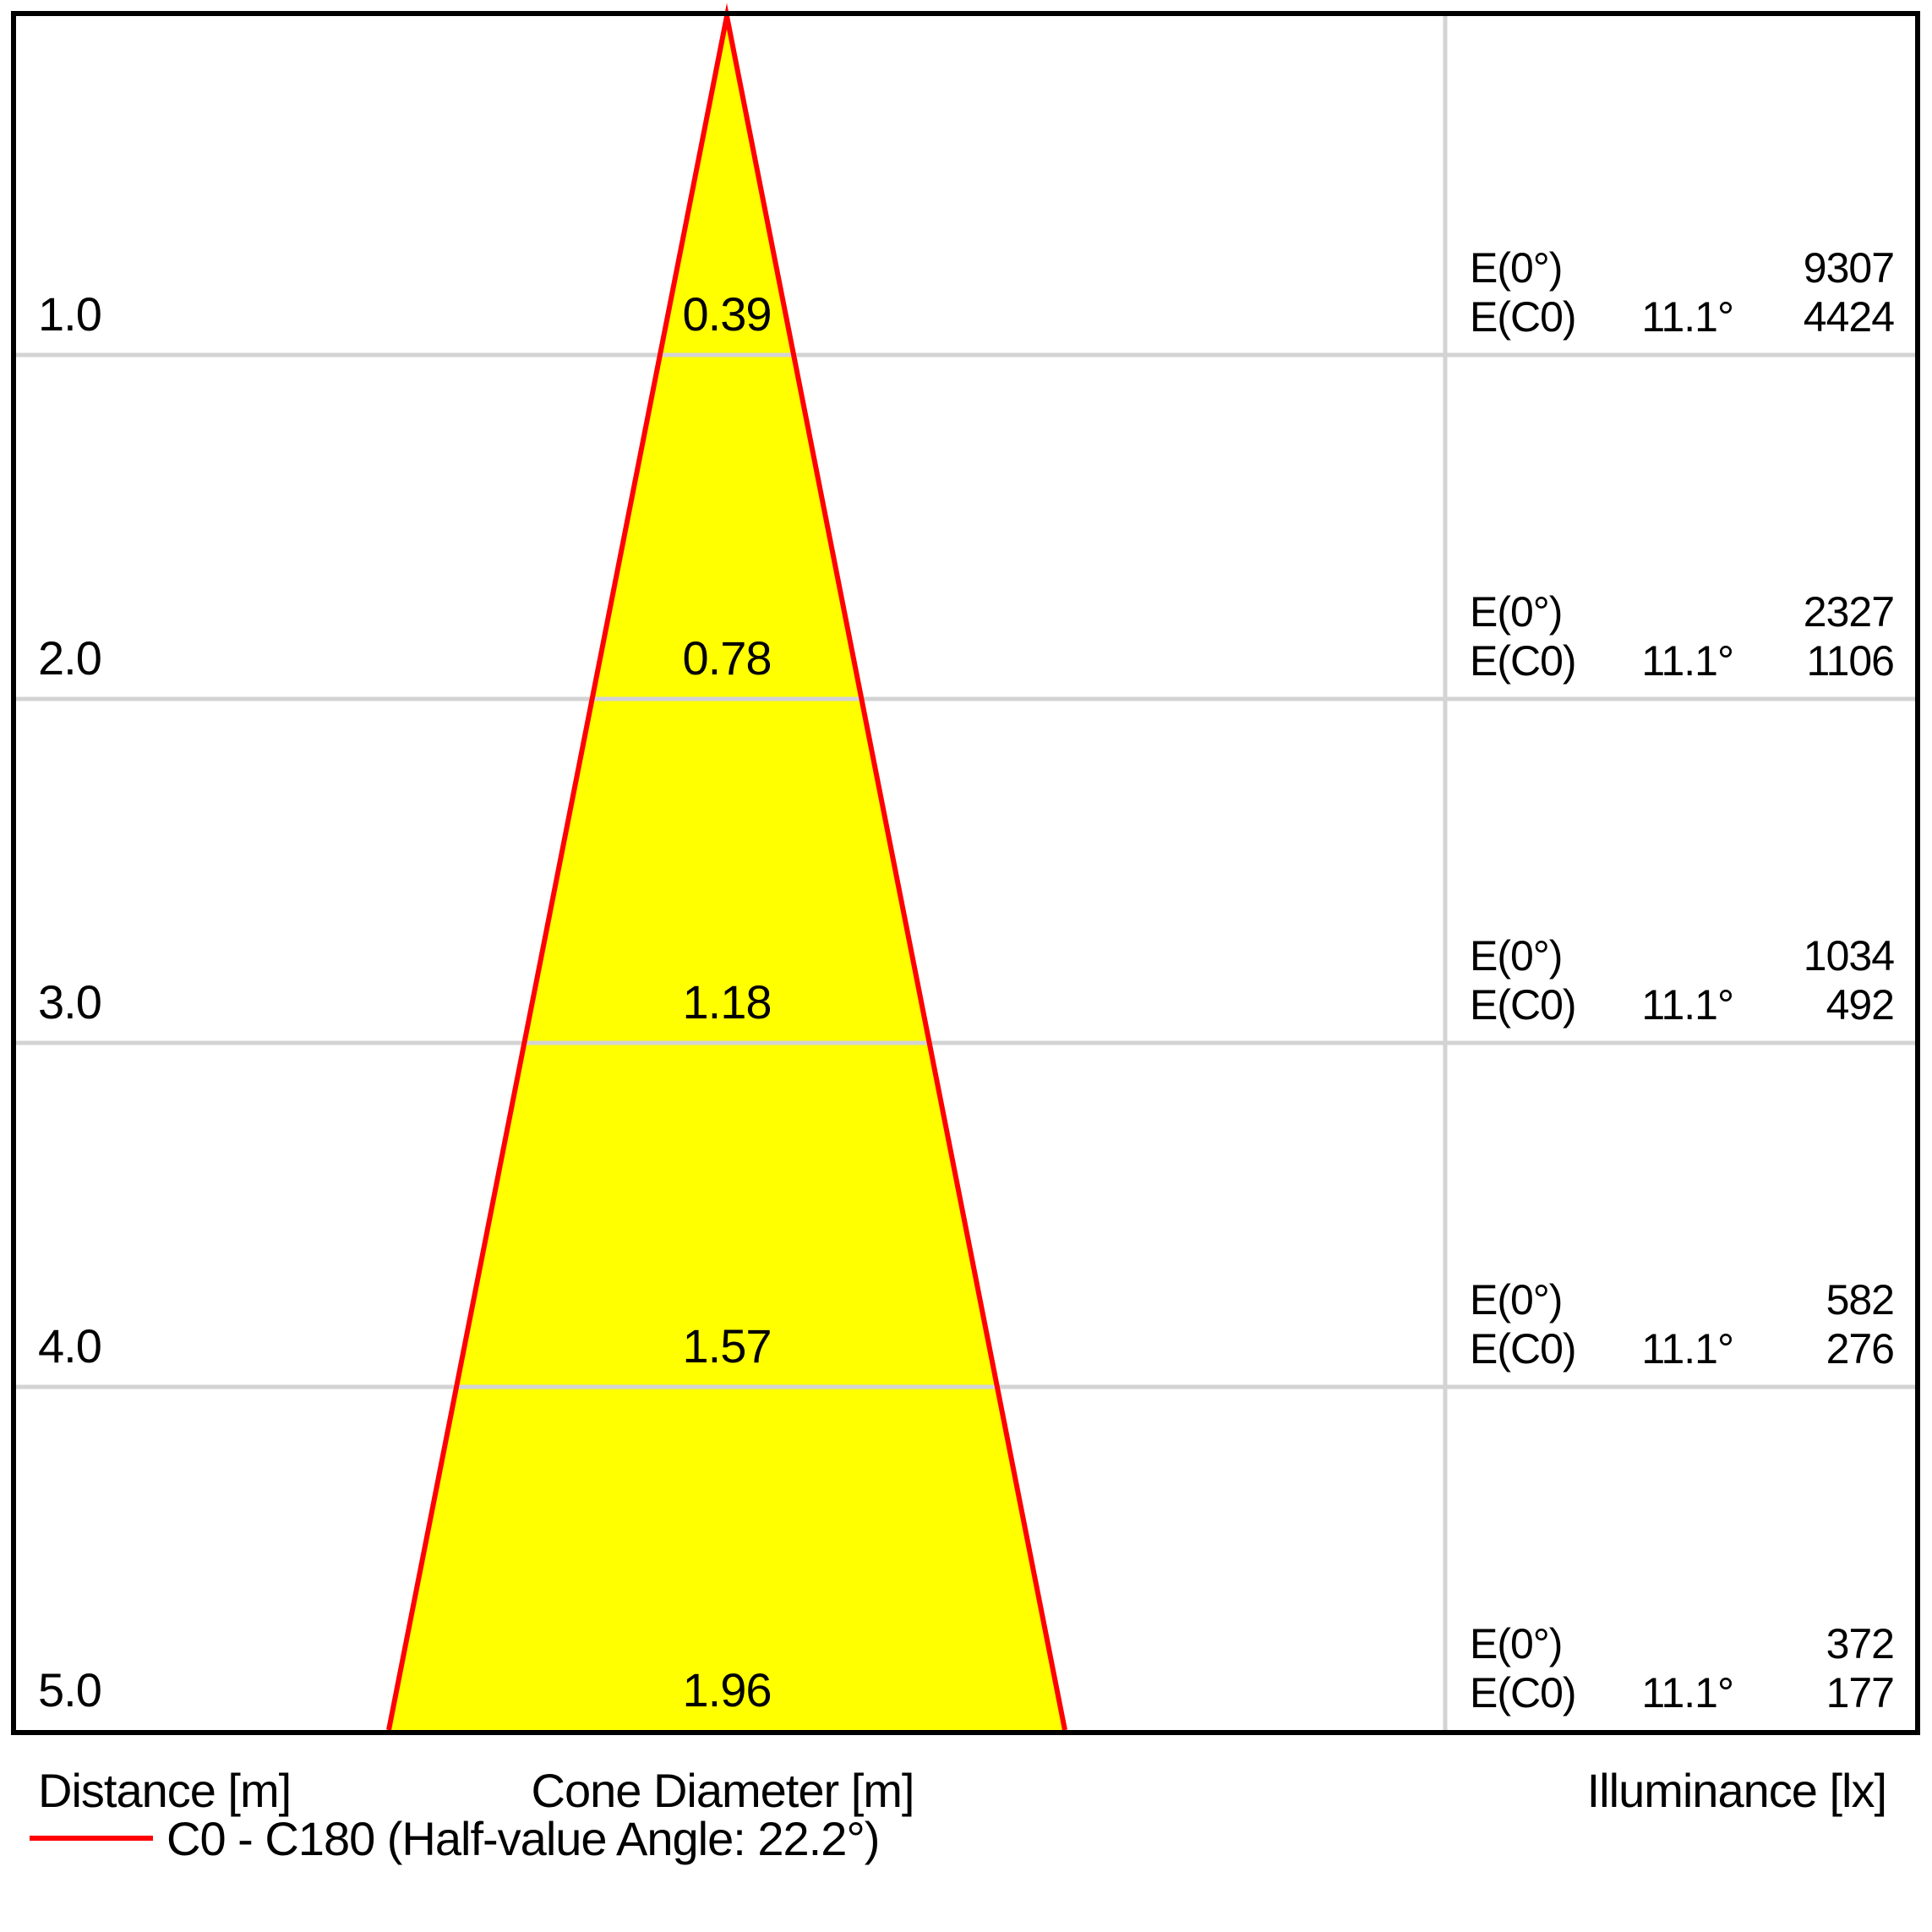 This screenshot has width=1932, height=1932. What do you see at coordinates (1737, 1791) in the screenshot?
I see `illuminance-axis-label: Illuminance [lx]` at bounding box center [1737, 1791].